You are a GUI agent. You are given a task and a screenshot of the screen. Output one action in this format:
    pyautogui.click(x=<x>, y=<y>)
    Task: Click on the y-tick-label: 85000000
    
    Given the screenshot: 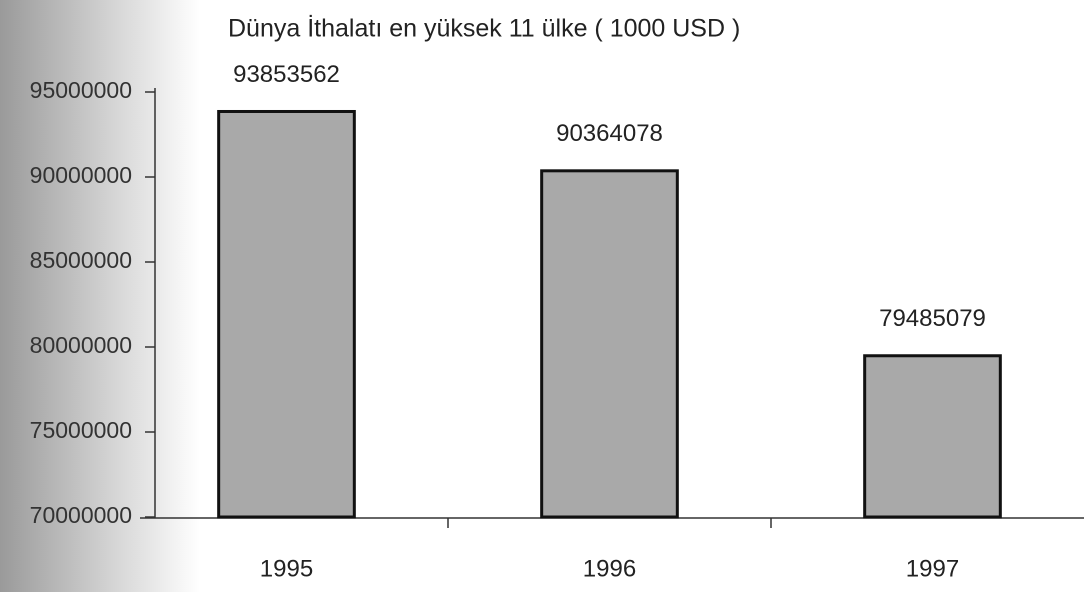 What is the action you would take?
    pyautogui.click(x=81, y=260)
    